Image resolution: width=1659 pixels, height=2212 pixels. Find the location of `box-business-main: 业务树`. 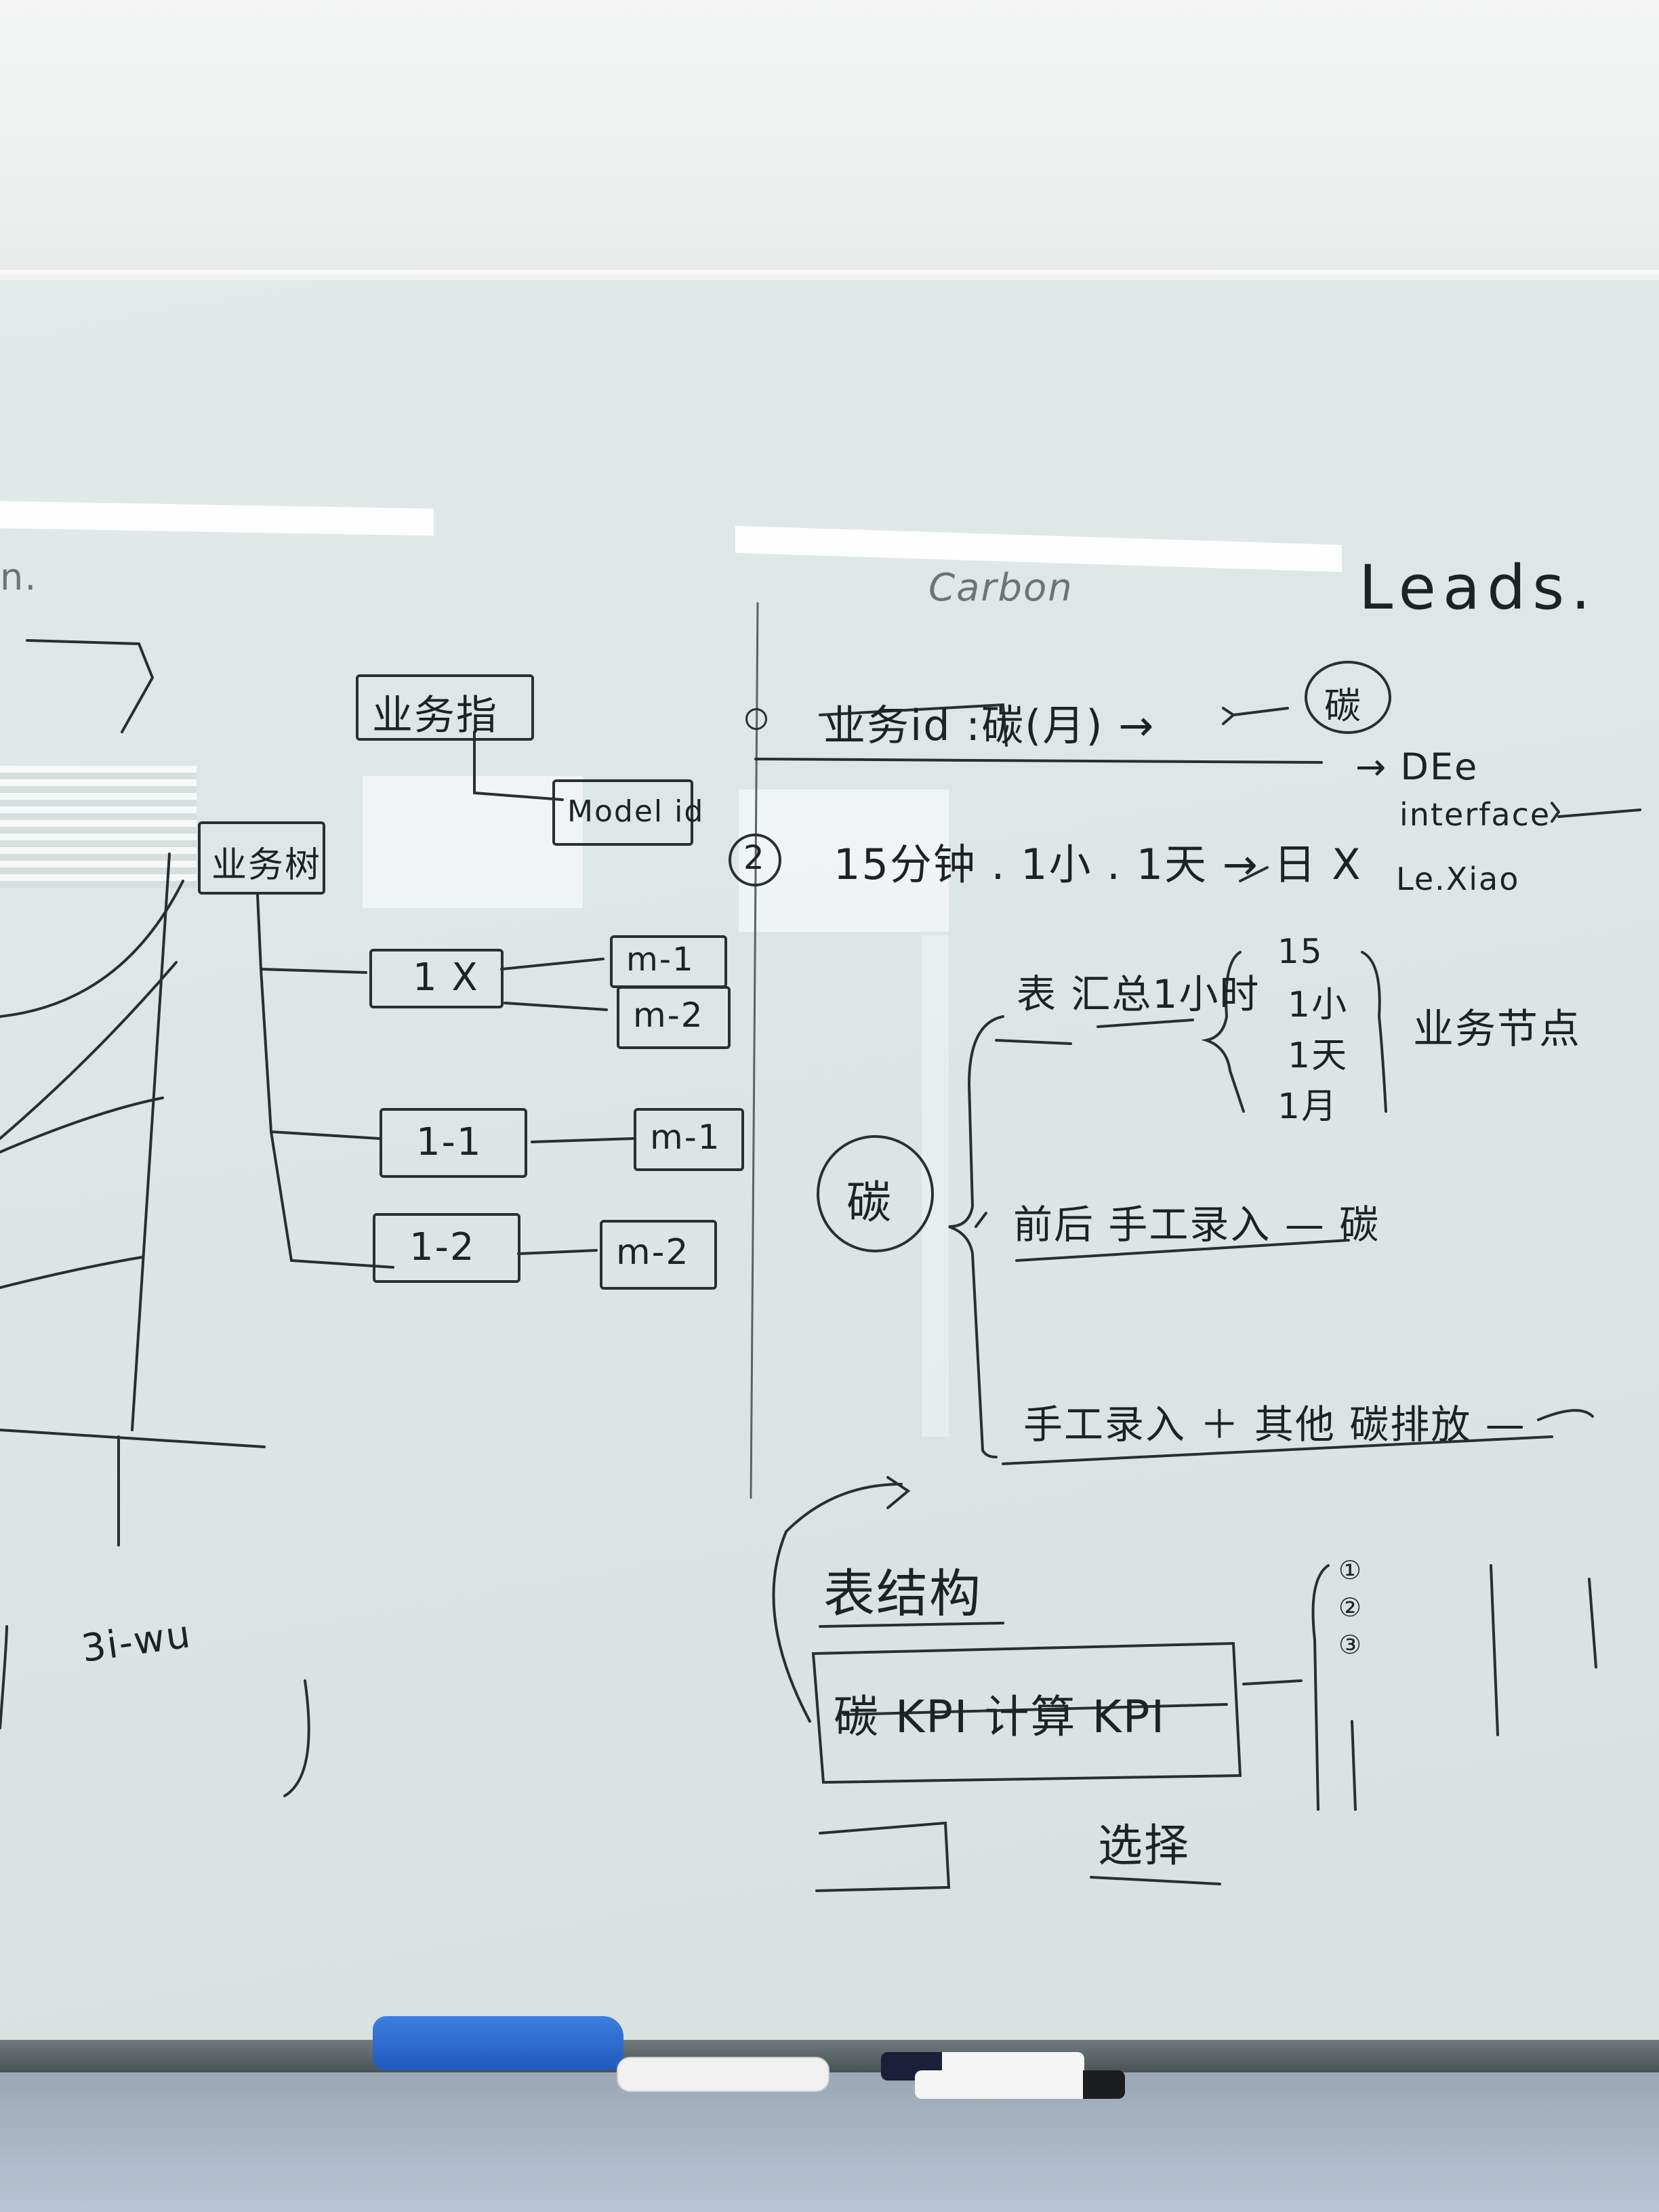

box-business-main: 业务树 is located at coordinates (261, 858).